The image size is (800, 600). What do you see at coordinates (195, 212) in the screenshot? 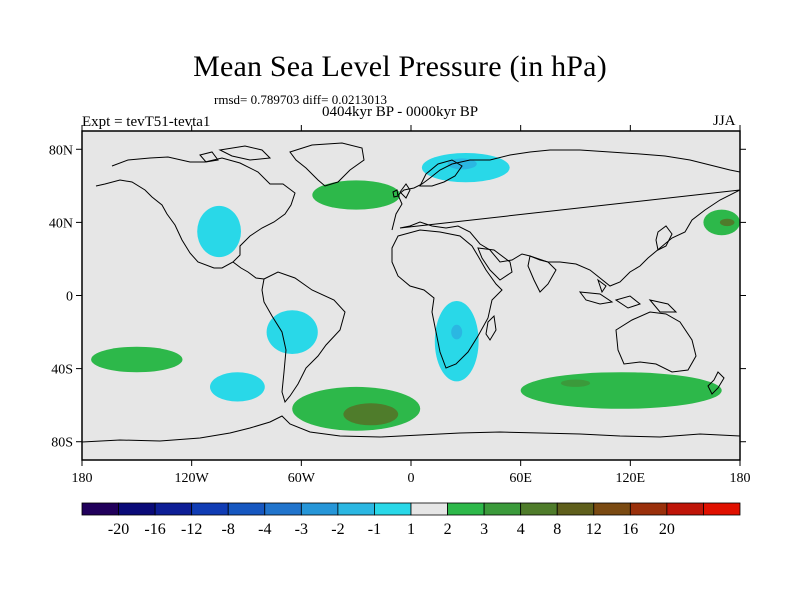
I see `coastline-north-america` at bounding box center [195, 212].